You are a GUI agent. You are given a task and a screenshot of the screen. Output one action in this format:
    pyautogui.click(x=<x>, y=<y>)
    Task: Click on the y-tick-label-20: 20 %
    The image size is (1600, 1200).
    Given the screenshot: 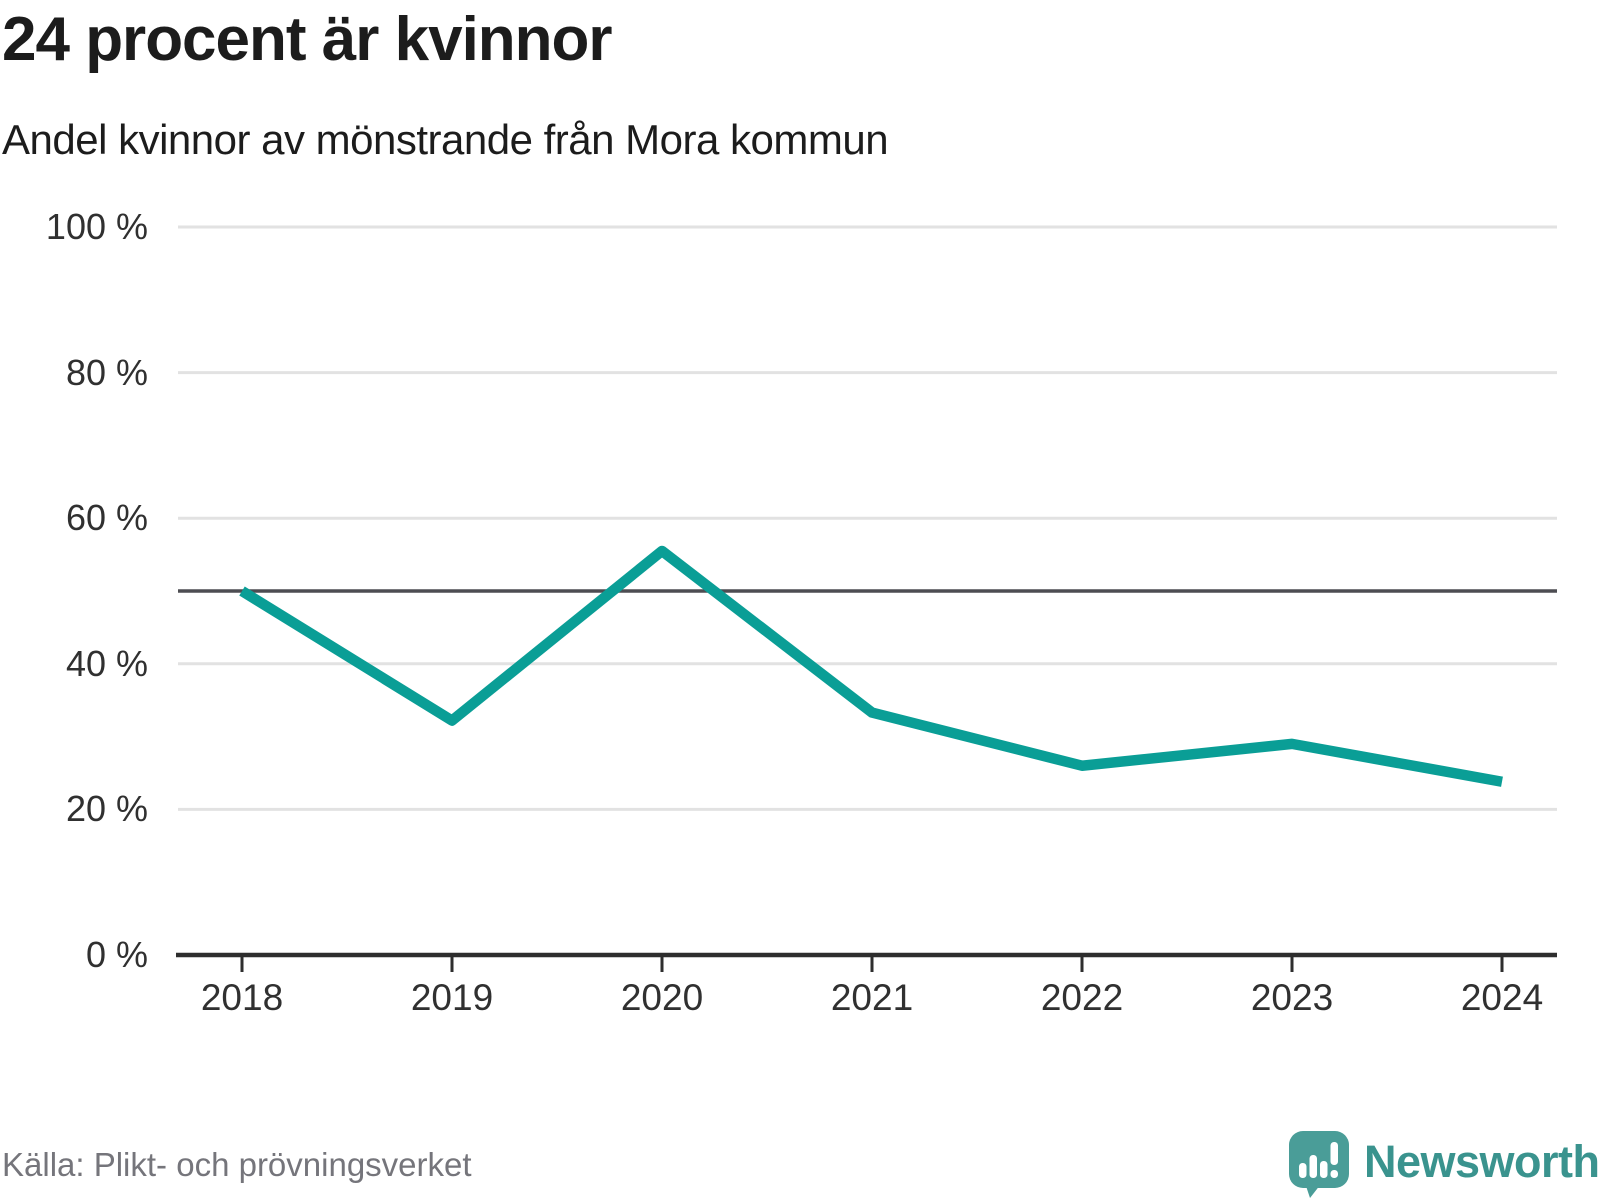 What is the action you would take?
    pyautogui.click(x=106, y=809)
    